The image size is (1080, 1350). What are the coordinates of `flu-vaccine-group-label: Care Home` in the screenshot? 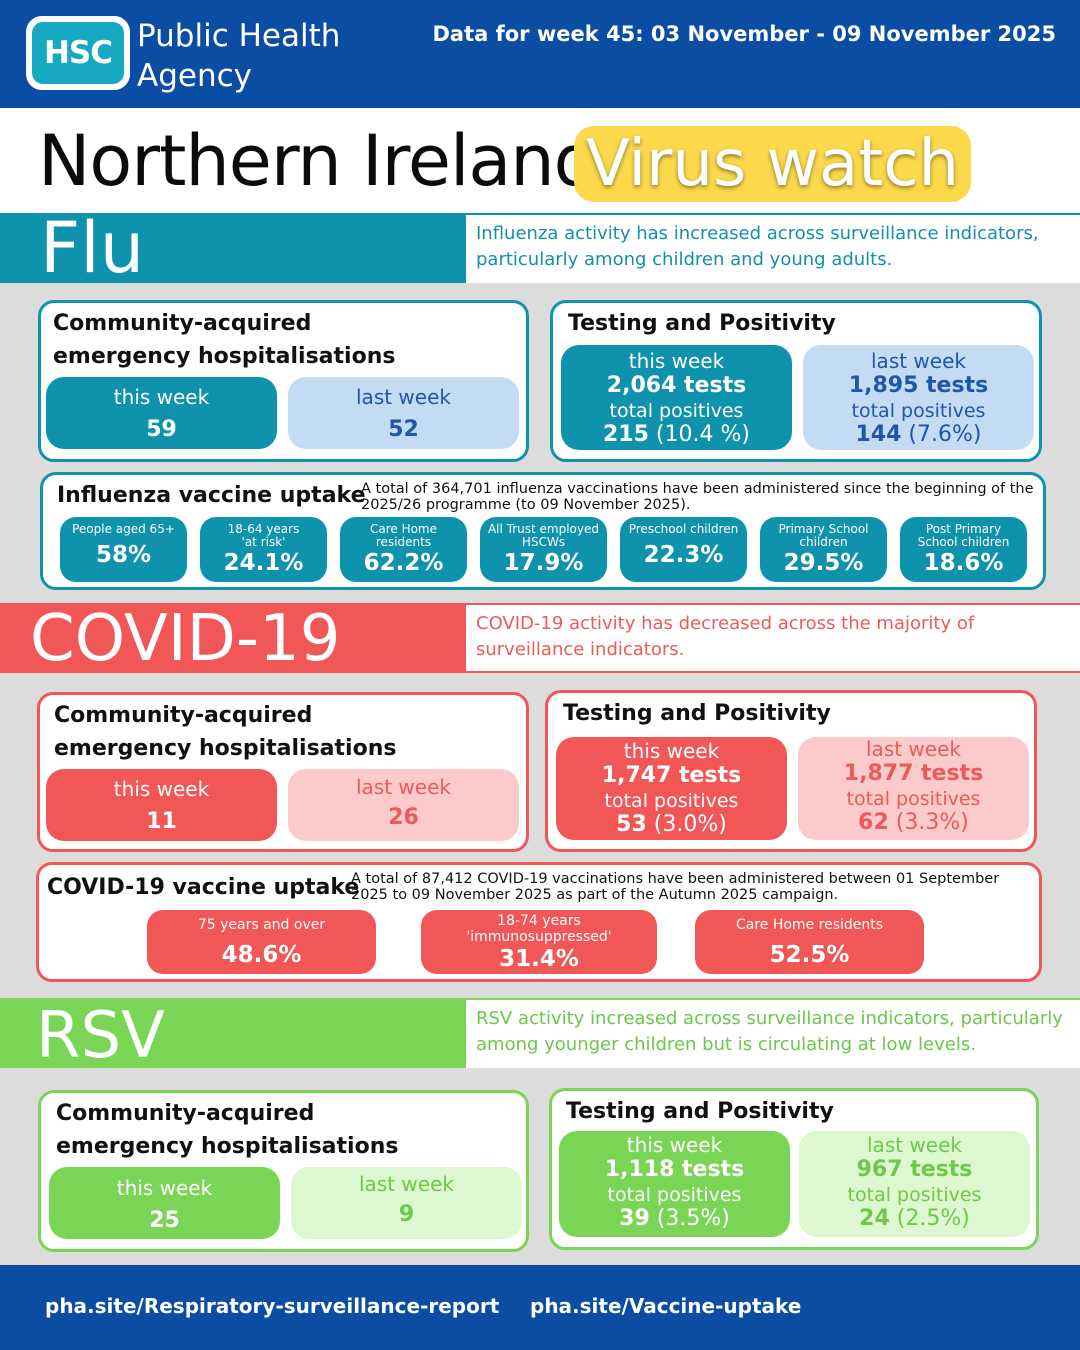 It's located at (403, 529).